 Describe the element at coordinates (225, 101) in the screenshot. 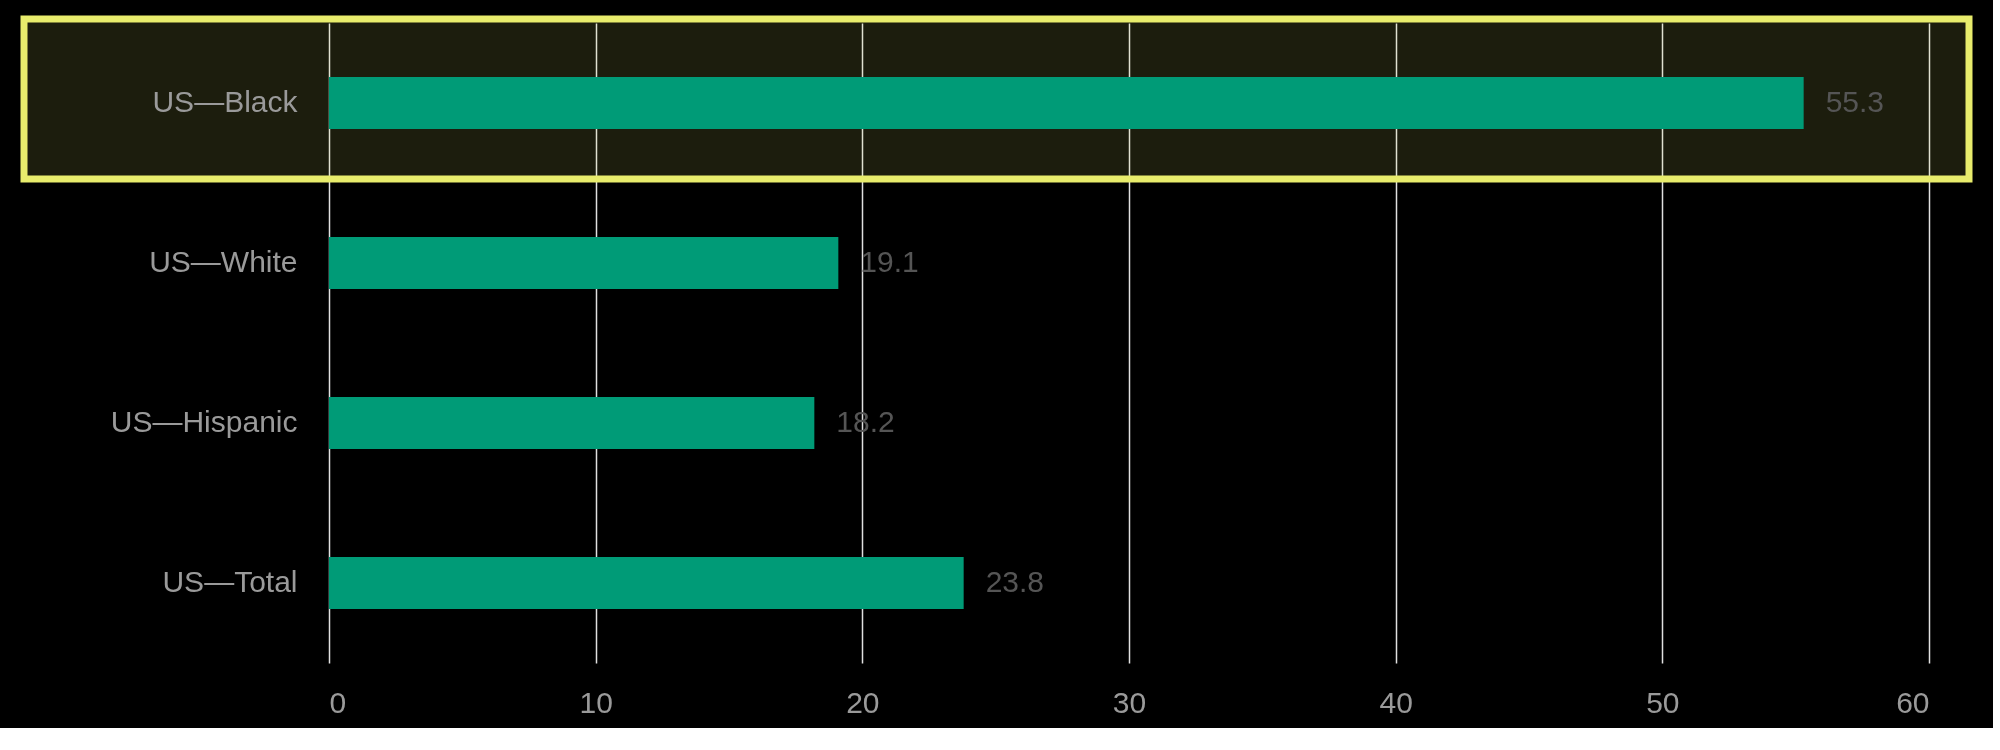

I see `y-tick-label: US—Black` at that location.